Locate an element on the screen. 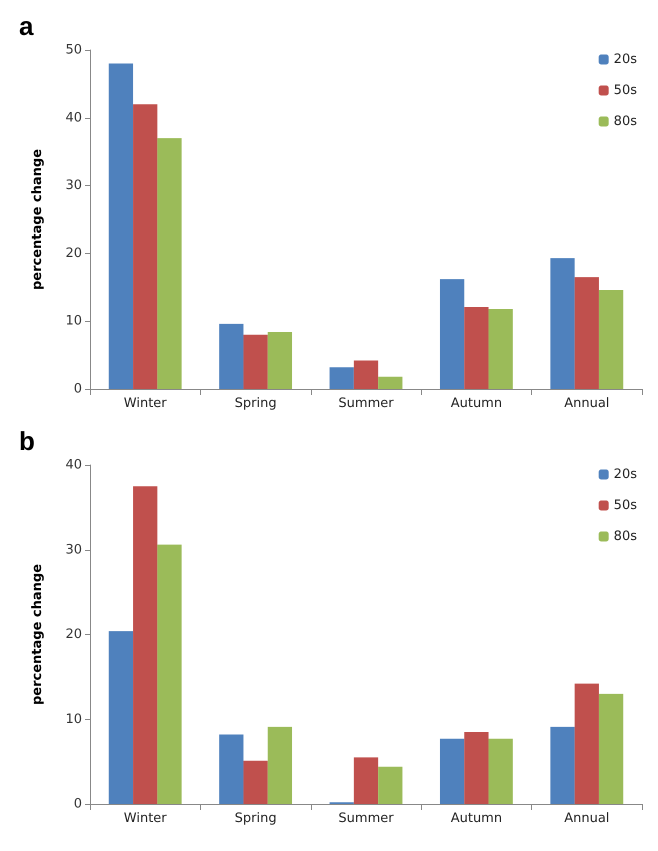 The image size is (658, 851). chart-title: b is located at coordinates (27, 441).